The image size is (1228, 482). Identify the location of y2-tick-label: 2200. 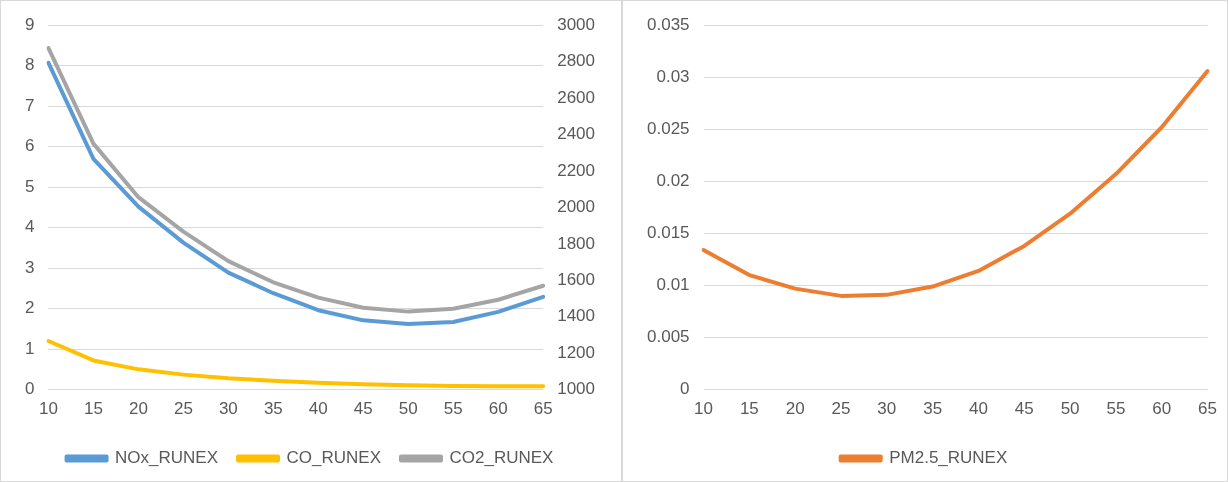
(576, 170).